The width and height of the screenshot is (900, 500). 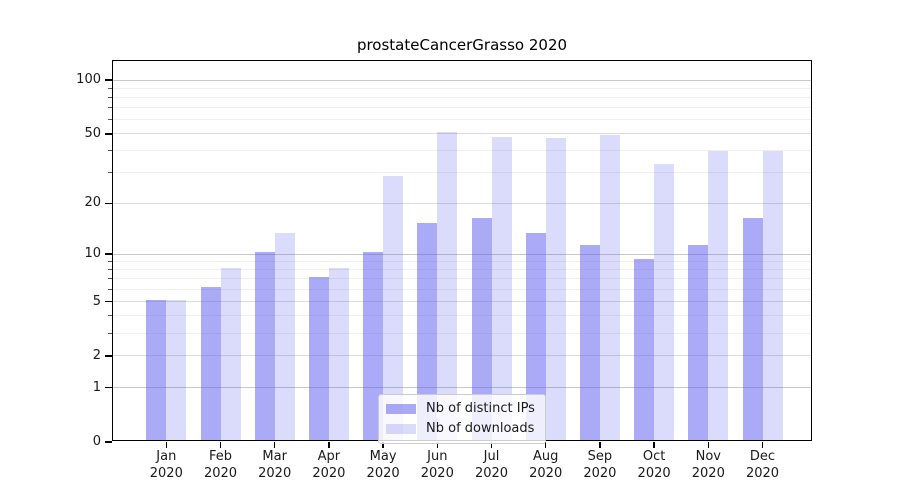 I want to click on legend-swatch-ips, so click(x=401, y=408).